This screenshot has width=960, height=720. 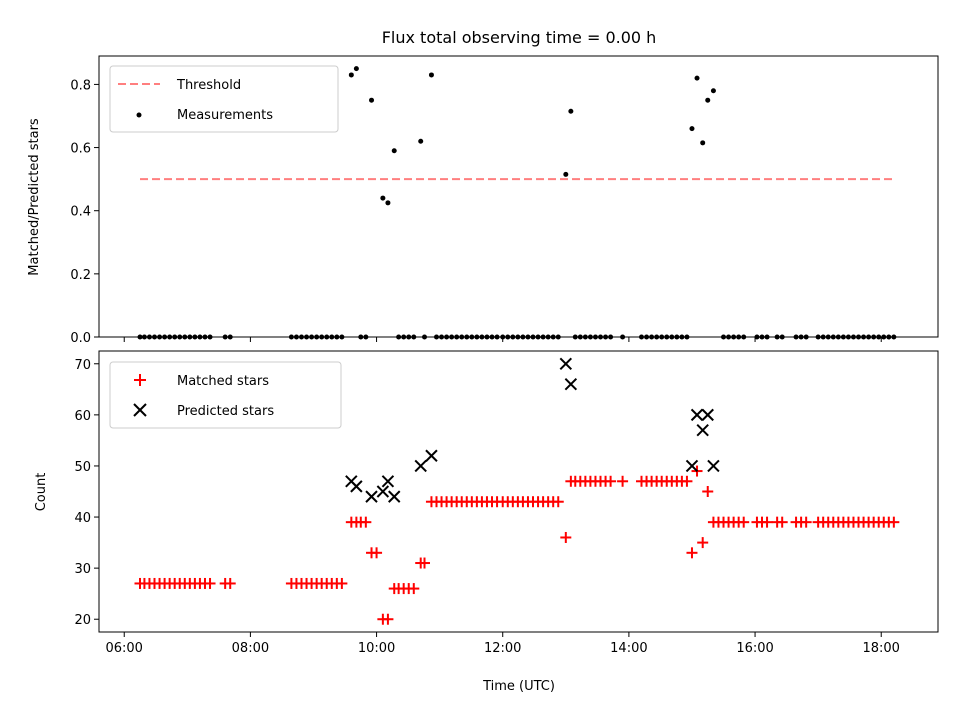 What do you see at coordinates (502, 339) in the screenshot?
I see `top-x-axis` at bounding box center [502, 339].